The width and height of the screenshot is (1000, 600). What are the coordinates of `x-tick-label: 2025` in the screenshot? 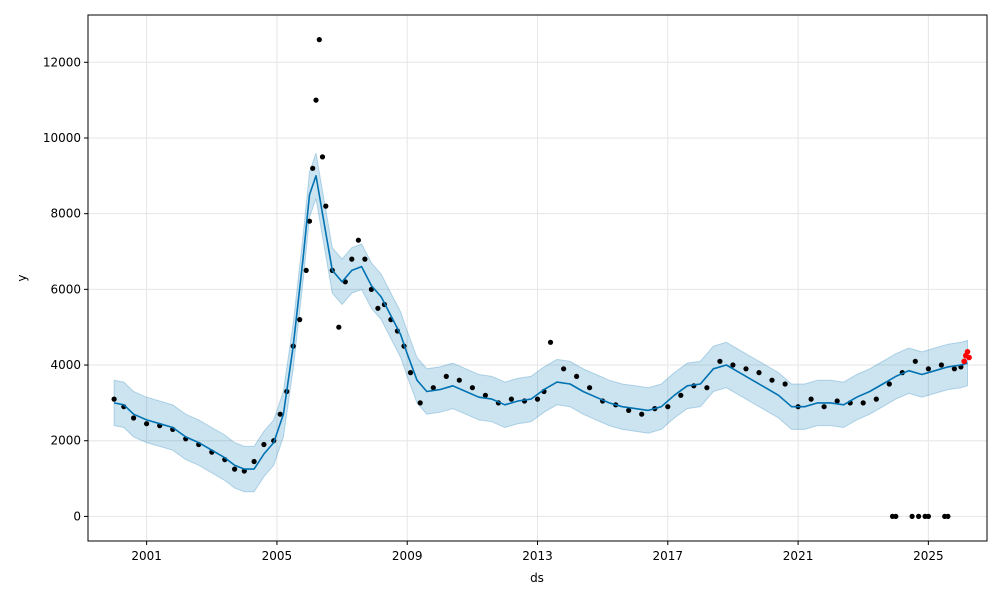 It's located at (928, 556).